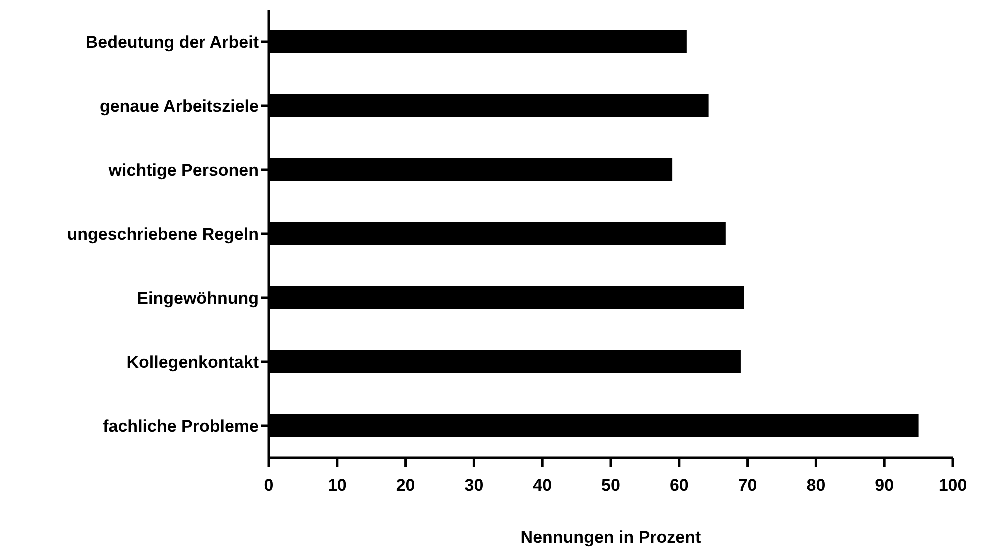 The width and height of the screenshot is (987, 558). Describe the element at coordinates (163, 234) in the screenshot. I see `y-tick-label: ungeschriebene Regeln` at that location.